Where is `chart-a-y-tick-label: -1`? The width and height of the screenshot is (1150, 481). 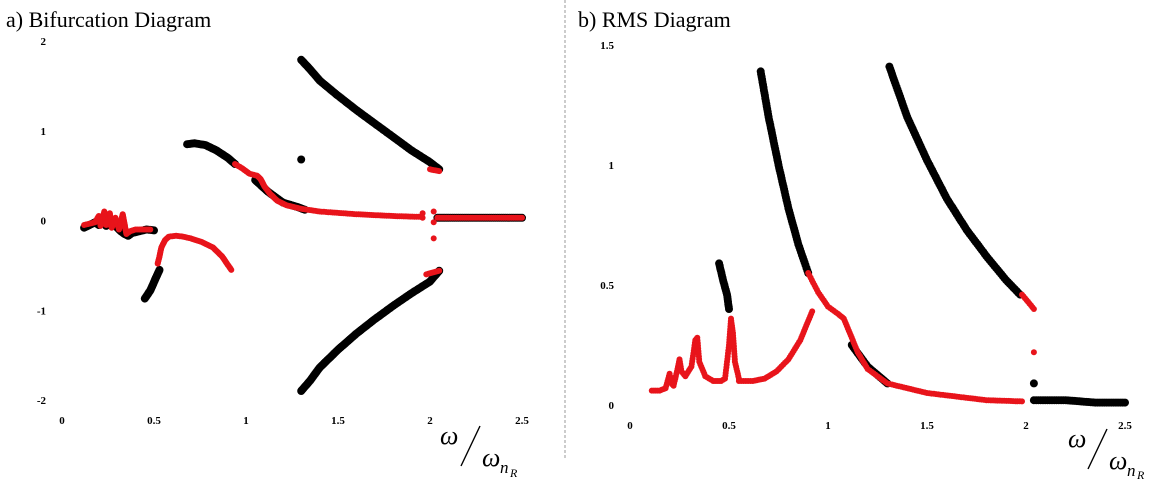
chart-a-y-tick-label: -1 is located at coordinates (41, 311).